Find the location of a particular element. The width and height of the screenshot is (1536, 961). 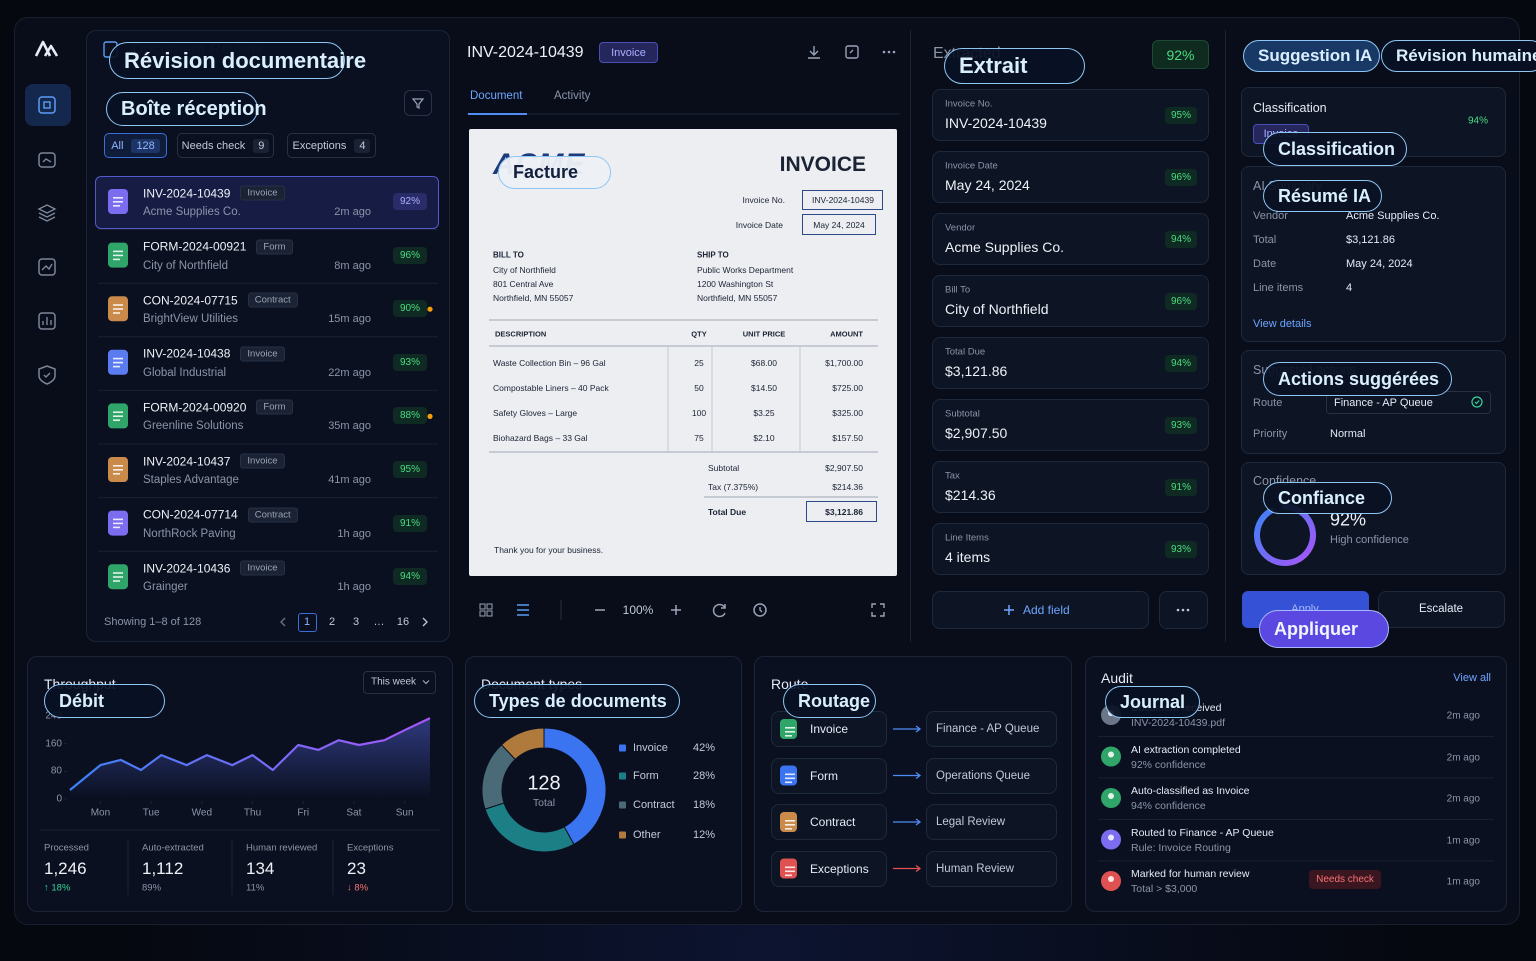

field-label: Invoice Date is located at coordinates (971, 166).